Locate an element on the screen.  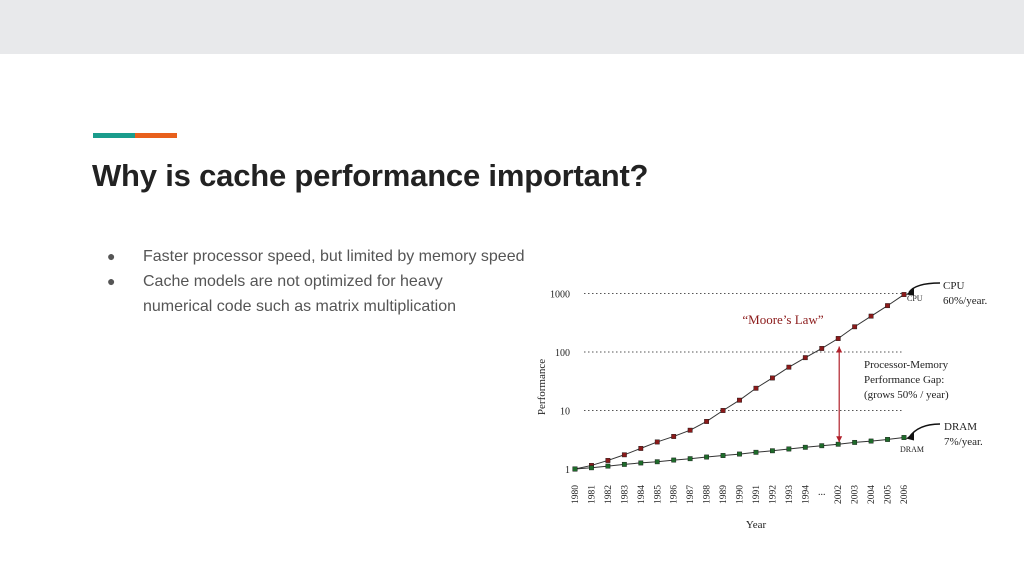
gap-label-line2: Performance Gap: is located at coordinates (904, 380).